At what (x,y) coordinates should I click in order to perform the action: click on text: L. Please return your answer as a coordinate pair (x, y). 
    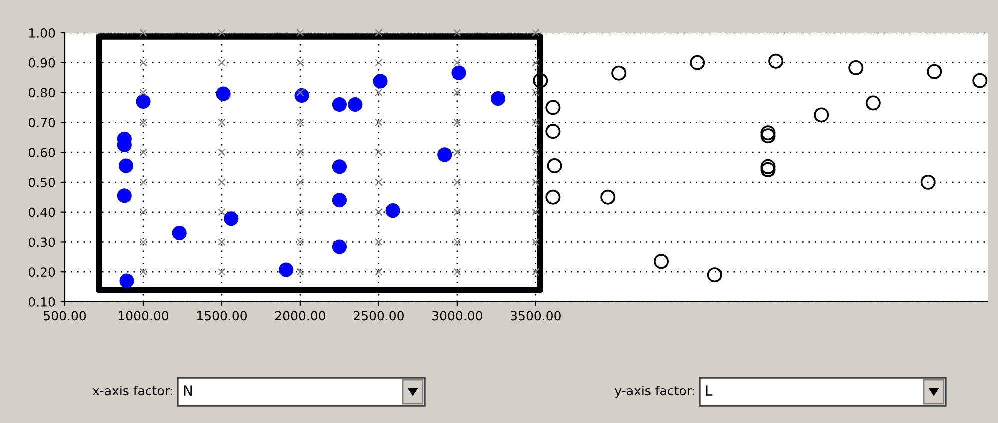
    Looking at the image, I should click on (709, 391).